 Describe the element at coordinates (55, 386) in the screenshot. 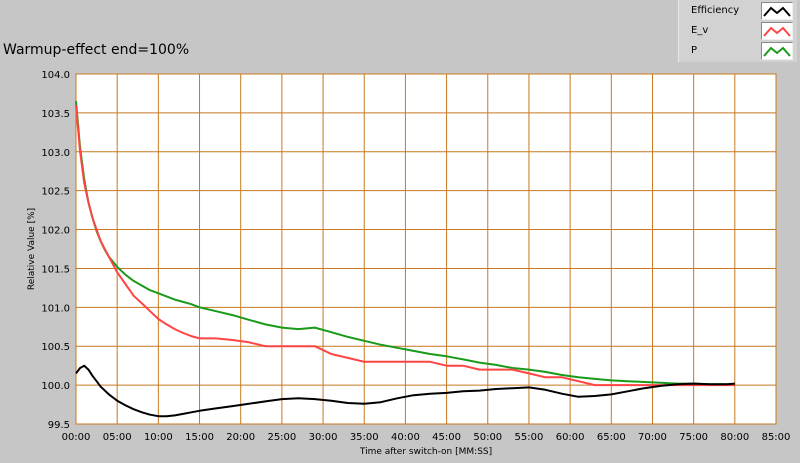

I see `y-tick-label: 100.0` at that location.